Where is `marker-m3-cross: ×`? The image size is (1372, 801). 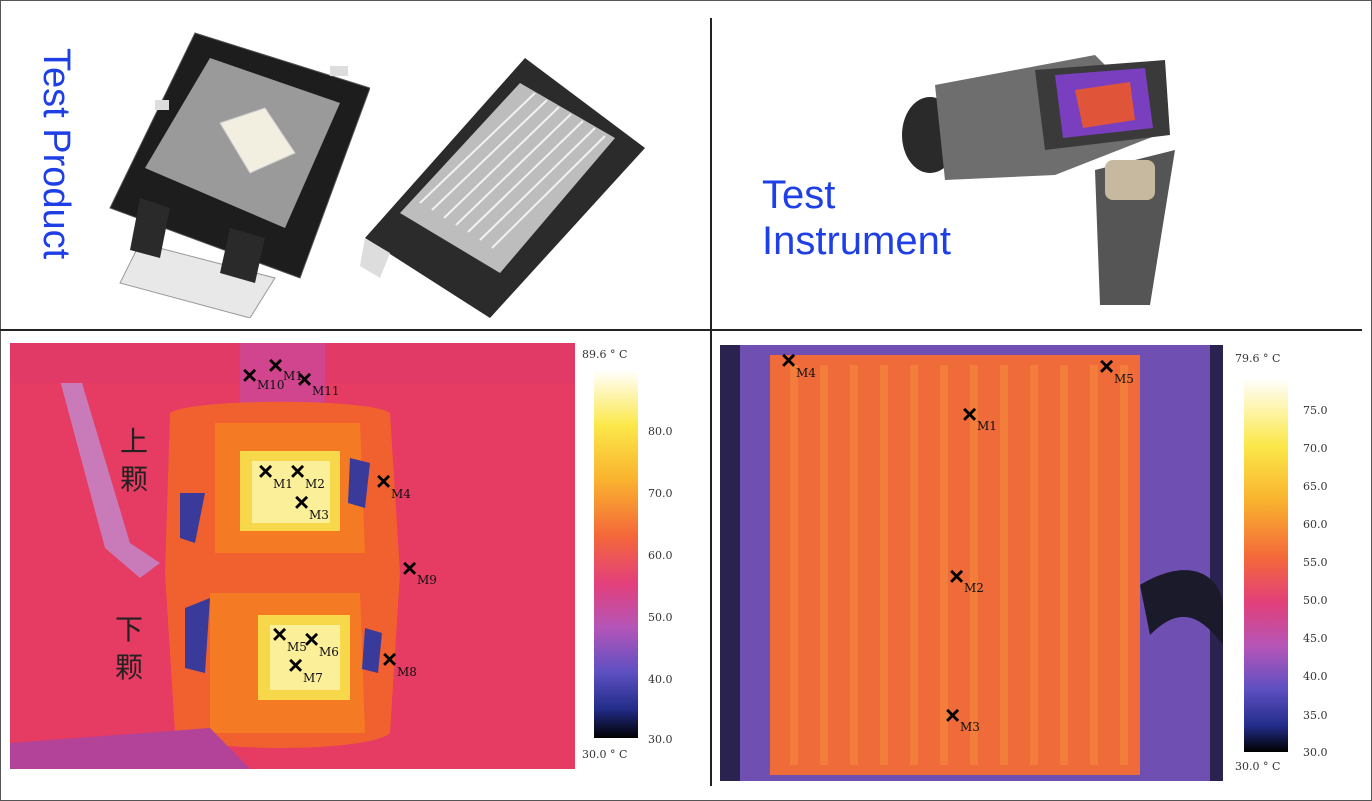
marker-m3-cross: × is located at coordinates (302, 502).